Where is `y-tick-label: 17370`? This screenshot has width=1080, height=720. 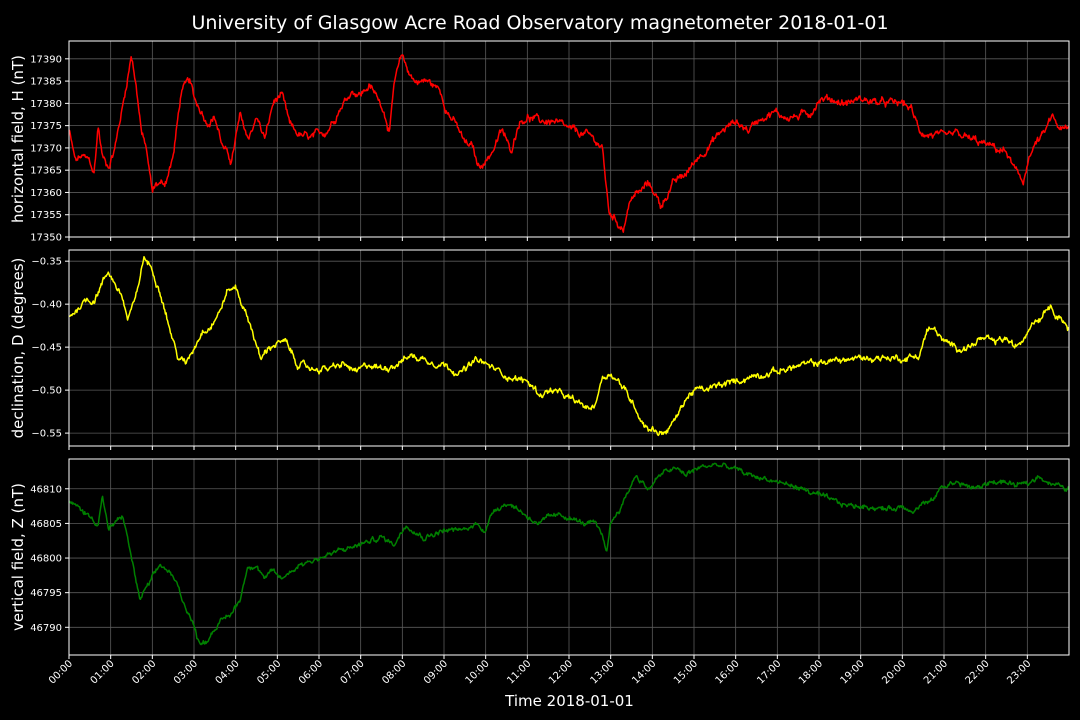 y-tick-label: 17370 is located at coordinates (46, 148).